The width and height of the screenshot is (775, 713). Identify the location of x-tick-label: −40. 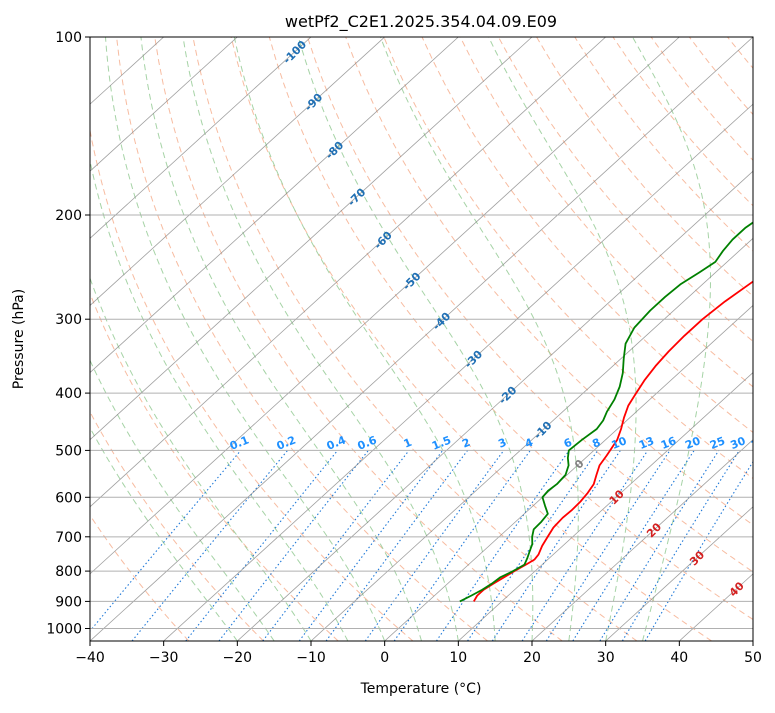
(90, 658).